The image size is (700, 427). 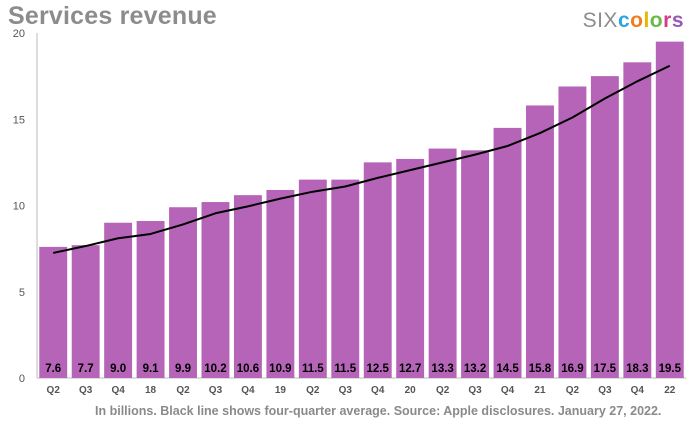 What do you see at coordinates (677, 20) in the screenshot?
I see `logo-letter: s` at bounding box center [677, 20].